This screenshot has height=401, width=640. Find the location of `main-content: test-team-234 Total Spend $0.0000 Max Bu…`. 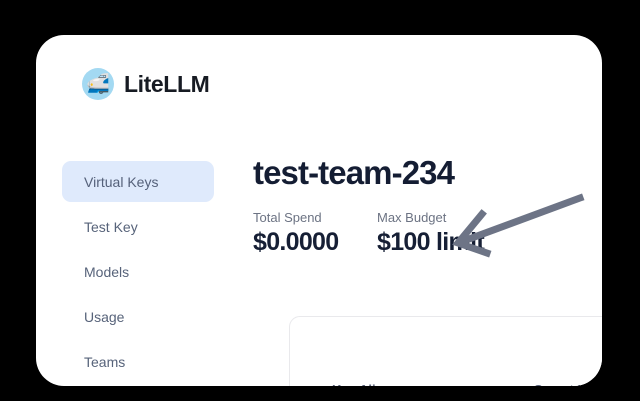

main-content: test-team-234 Total Spend $0.0000 Max Bu… is located at coordinates (427, 205).